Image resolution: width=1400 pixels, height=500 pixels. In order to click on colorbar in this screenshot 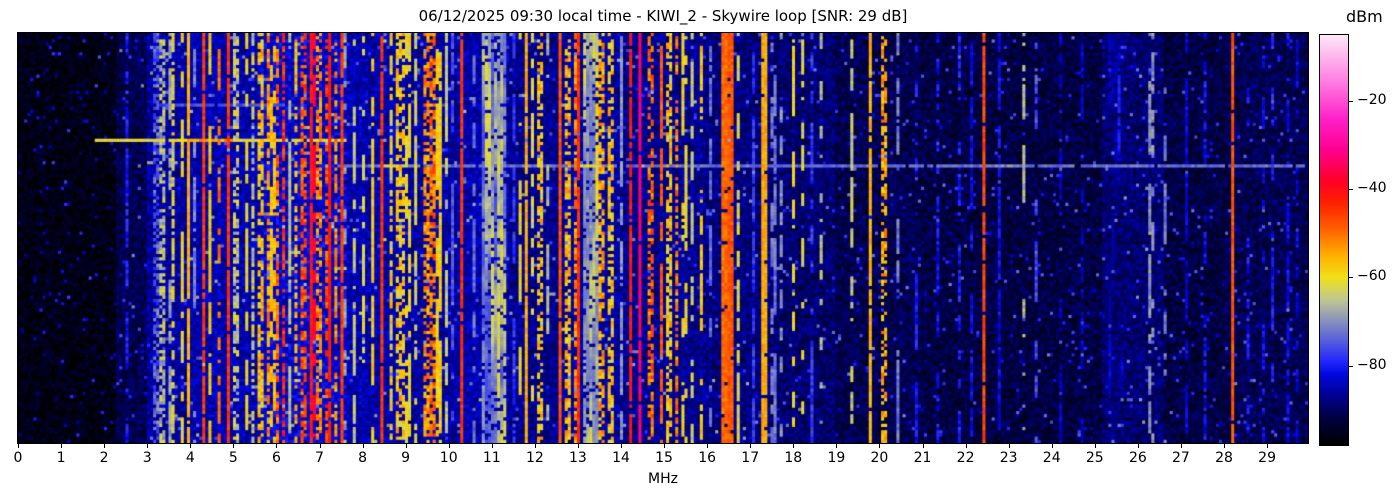, I will do `click(1334, 240)`.